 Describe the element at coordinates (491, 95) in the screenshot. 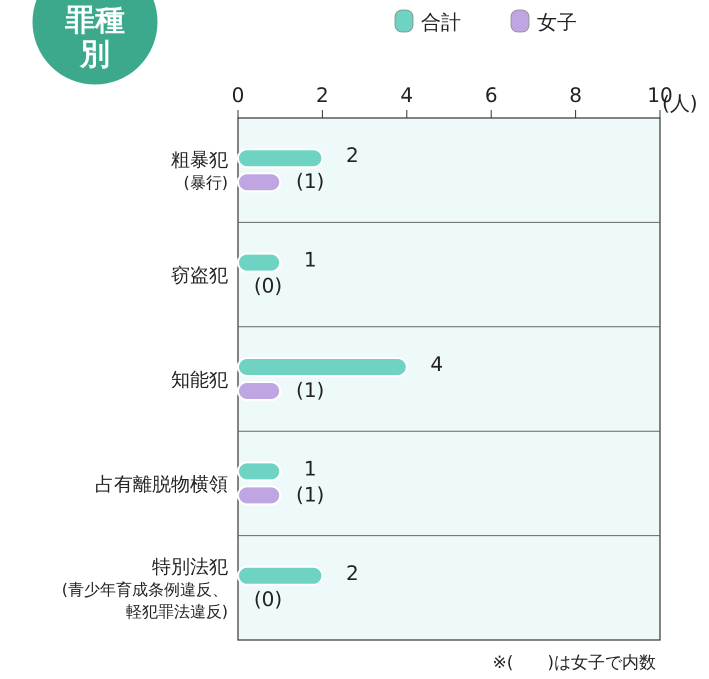

I see `x-tick-label: 6` at that location.